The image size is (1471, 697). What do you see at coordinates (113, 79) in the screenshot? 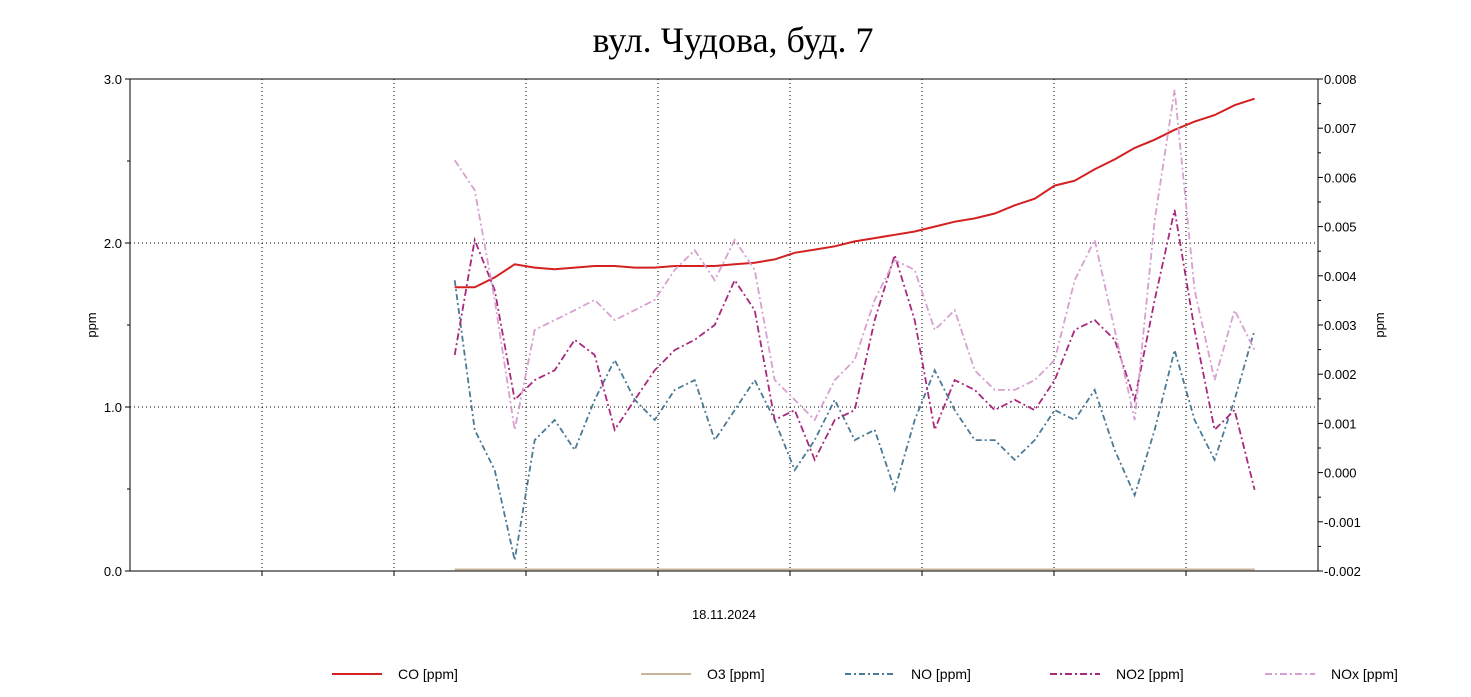
I see `y-left-tick-label: 3.0` at bounding box center [113, 79].